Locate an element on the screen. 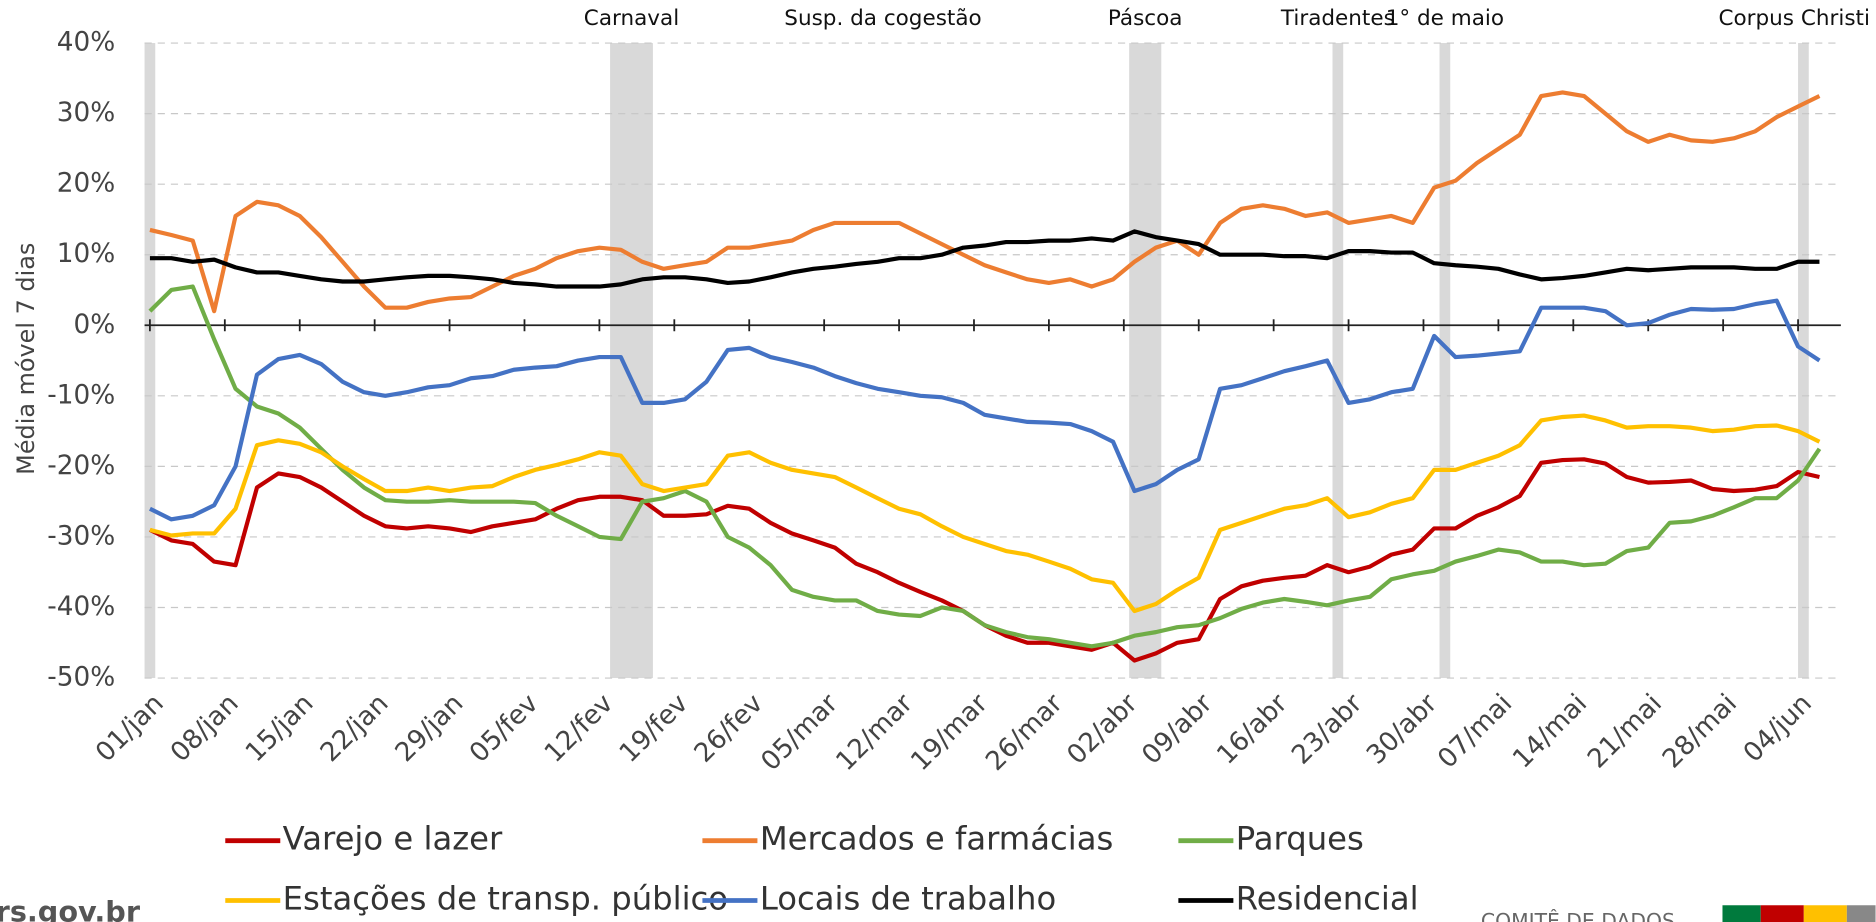  x-tick-label: 01/jan is located at coordinates (129, 728).